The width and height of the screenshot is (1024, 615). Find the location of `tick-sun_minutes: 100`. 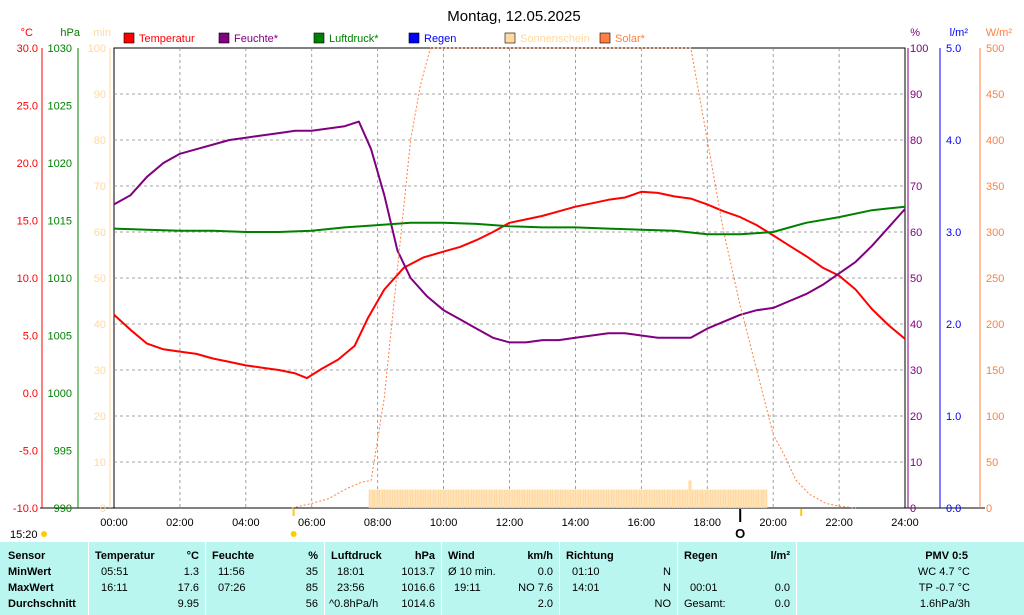

tick-sun_minutes: 100 is located at coordinates (97, 49).